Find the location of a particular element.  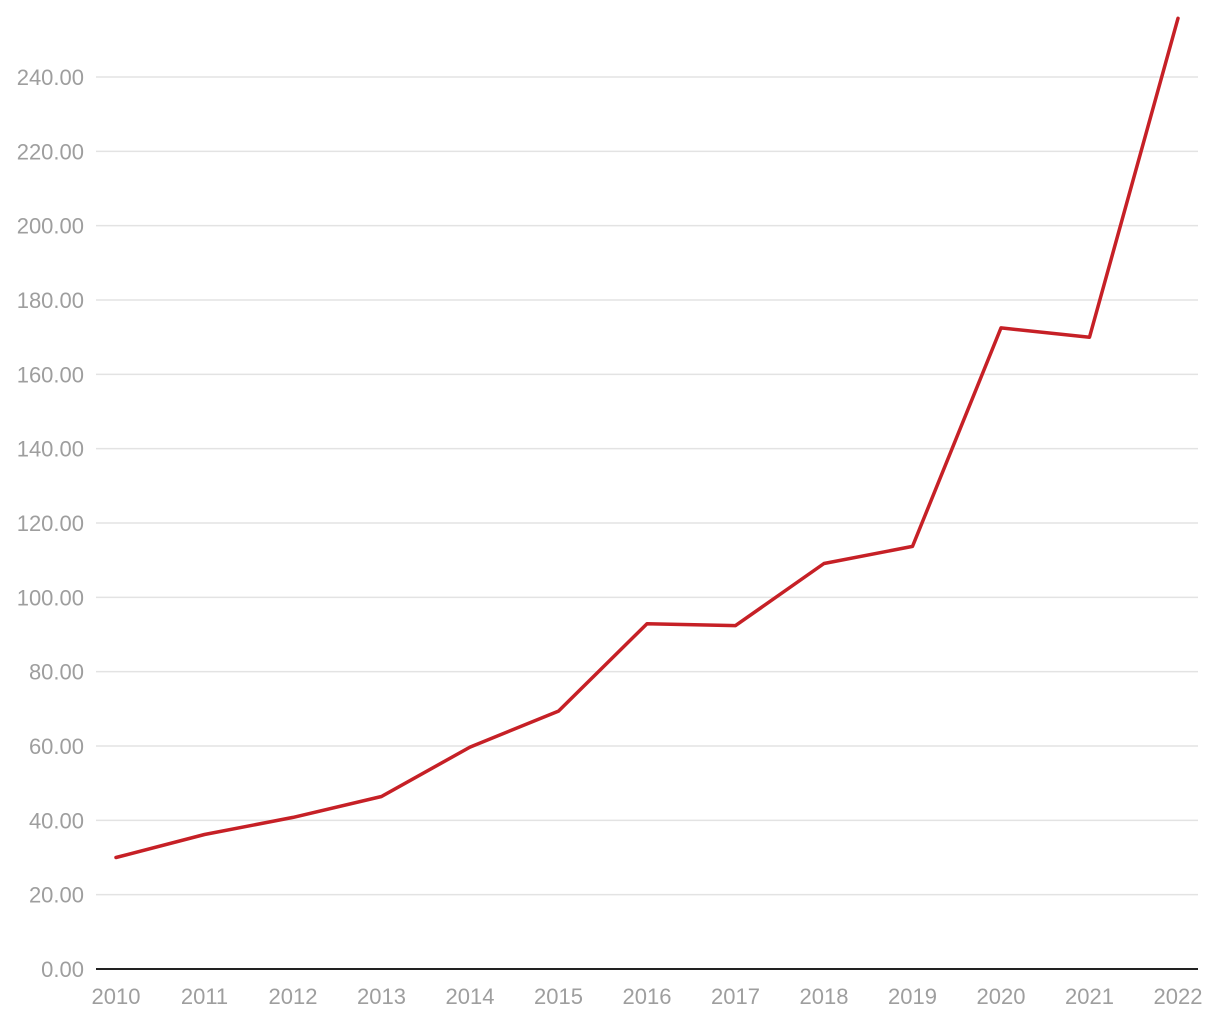

y-tick-label: 240.00 is located at coordinates (50, 77).